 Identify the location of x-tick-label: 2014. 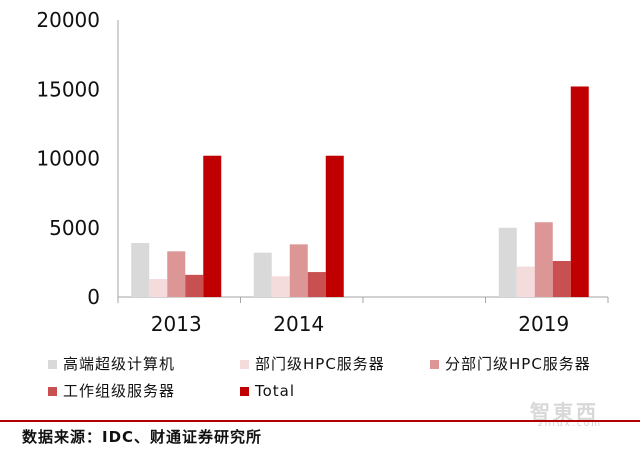
(298, 324).